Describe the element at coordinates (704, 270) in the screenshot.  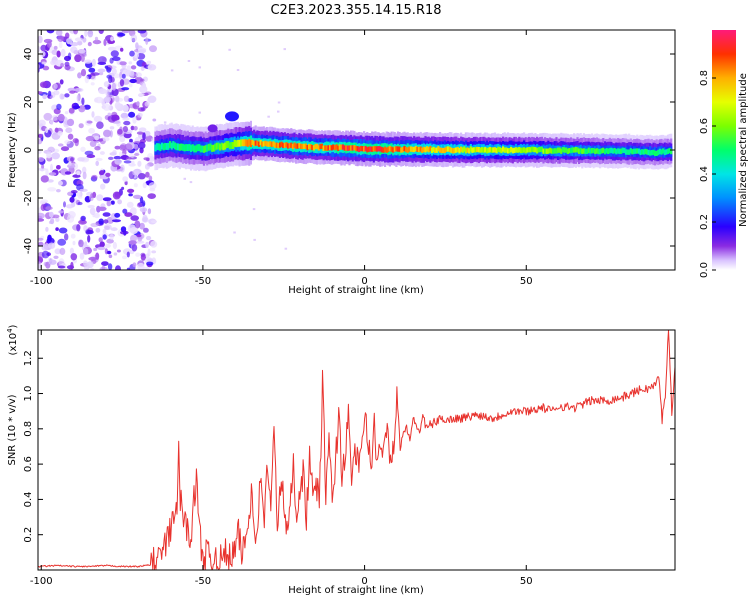
I see `colorbar-tick-label: 0.0` at that location.